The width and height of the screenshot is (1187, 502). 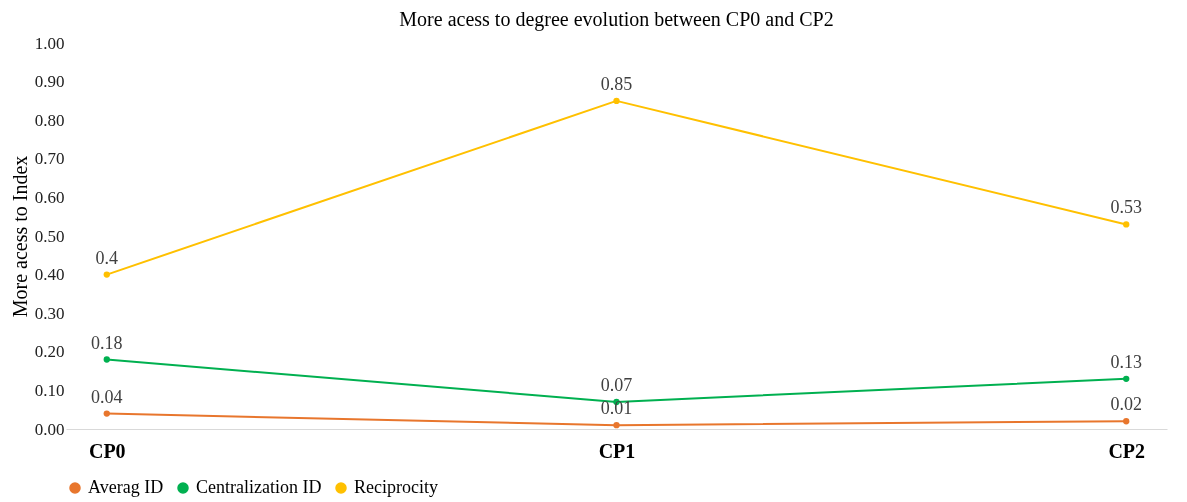 What do you see at coordinates (49, 159) in the screenshot?
I see `y-tick-label: 0.70` at bounding box center [49, 159].